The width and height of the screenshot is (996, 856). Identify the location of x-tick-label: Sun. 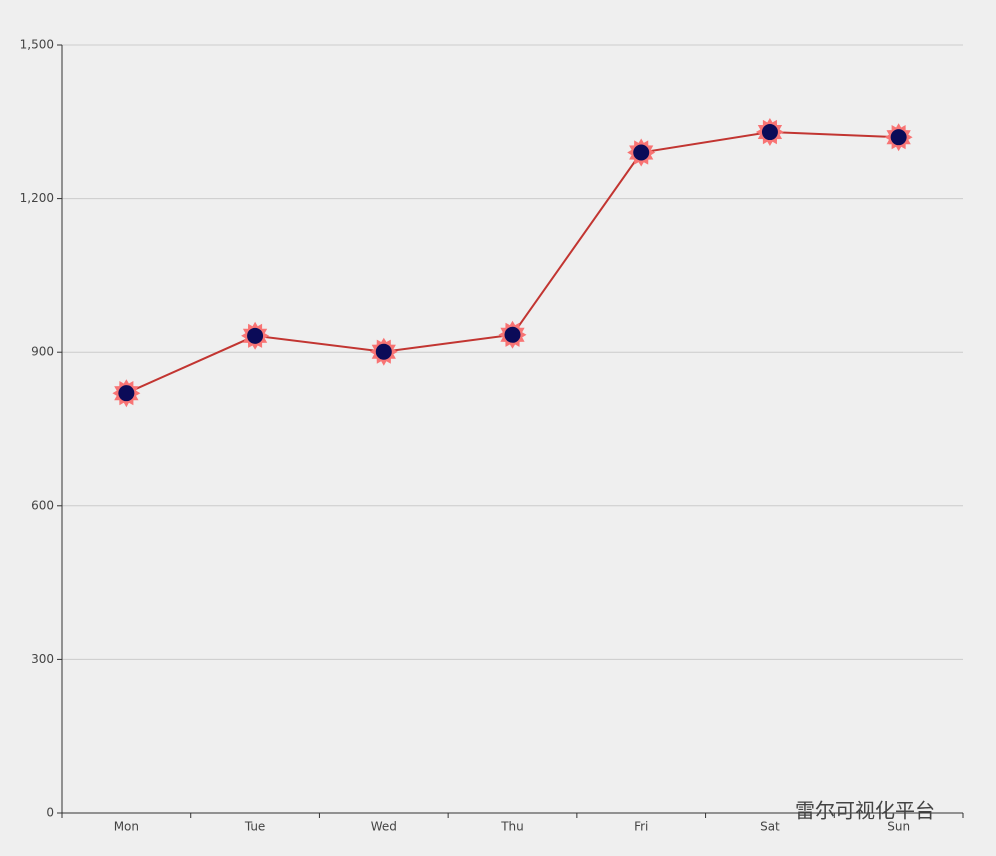
(898, 827).